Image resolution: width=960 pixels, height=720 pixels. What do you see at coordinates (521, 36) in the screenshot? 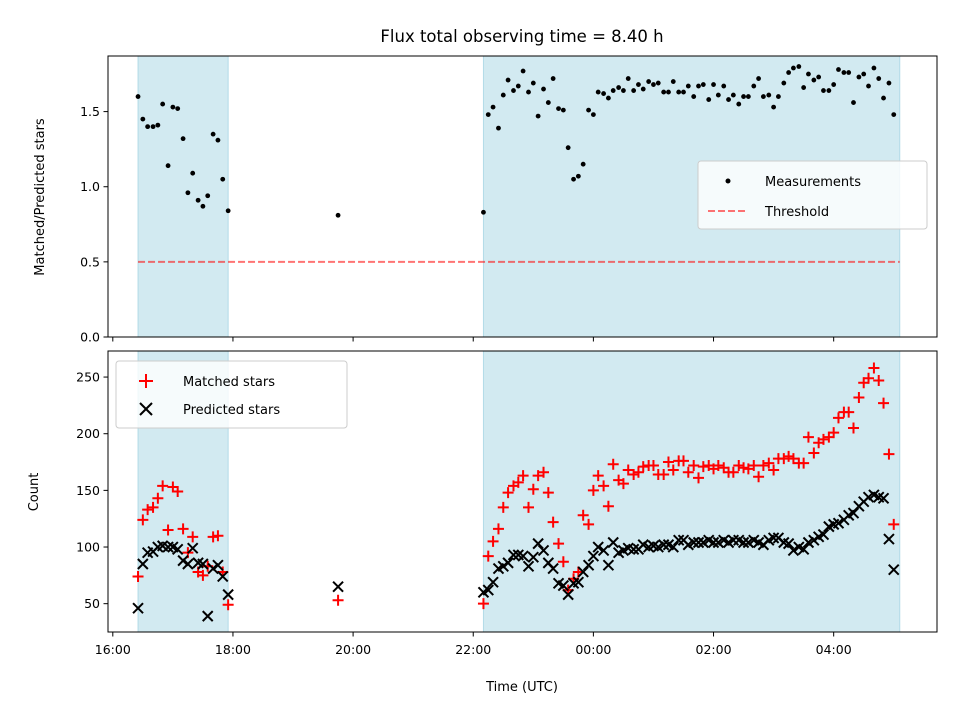
I see `chart-title: Flux total observing time = 8.40 h` at bounding box center [521, 36].